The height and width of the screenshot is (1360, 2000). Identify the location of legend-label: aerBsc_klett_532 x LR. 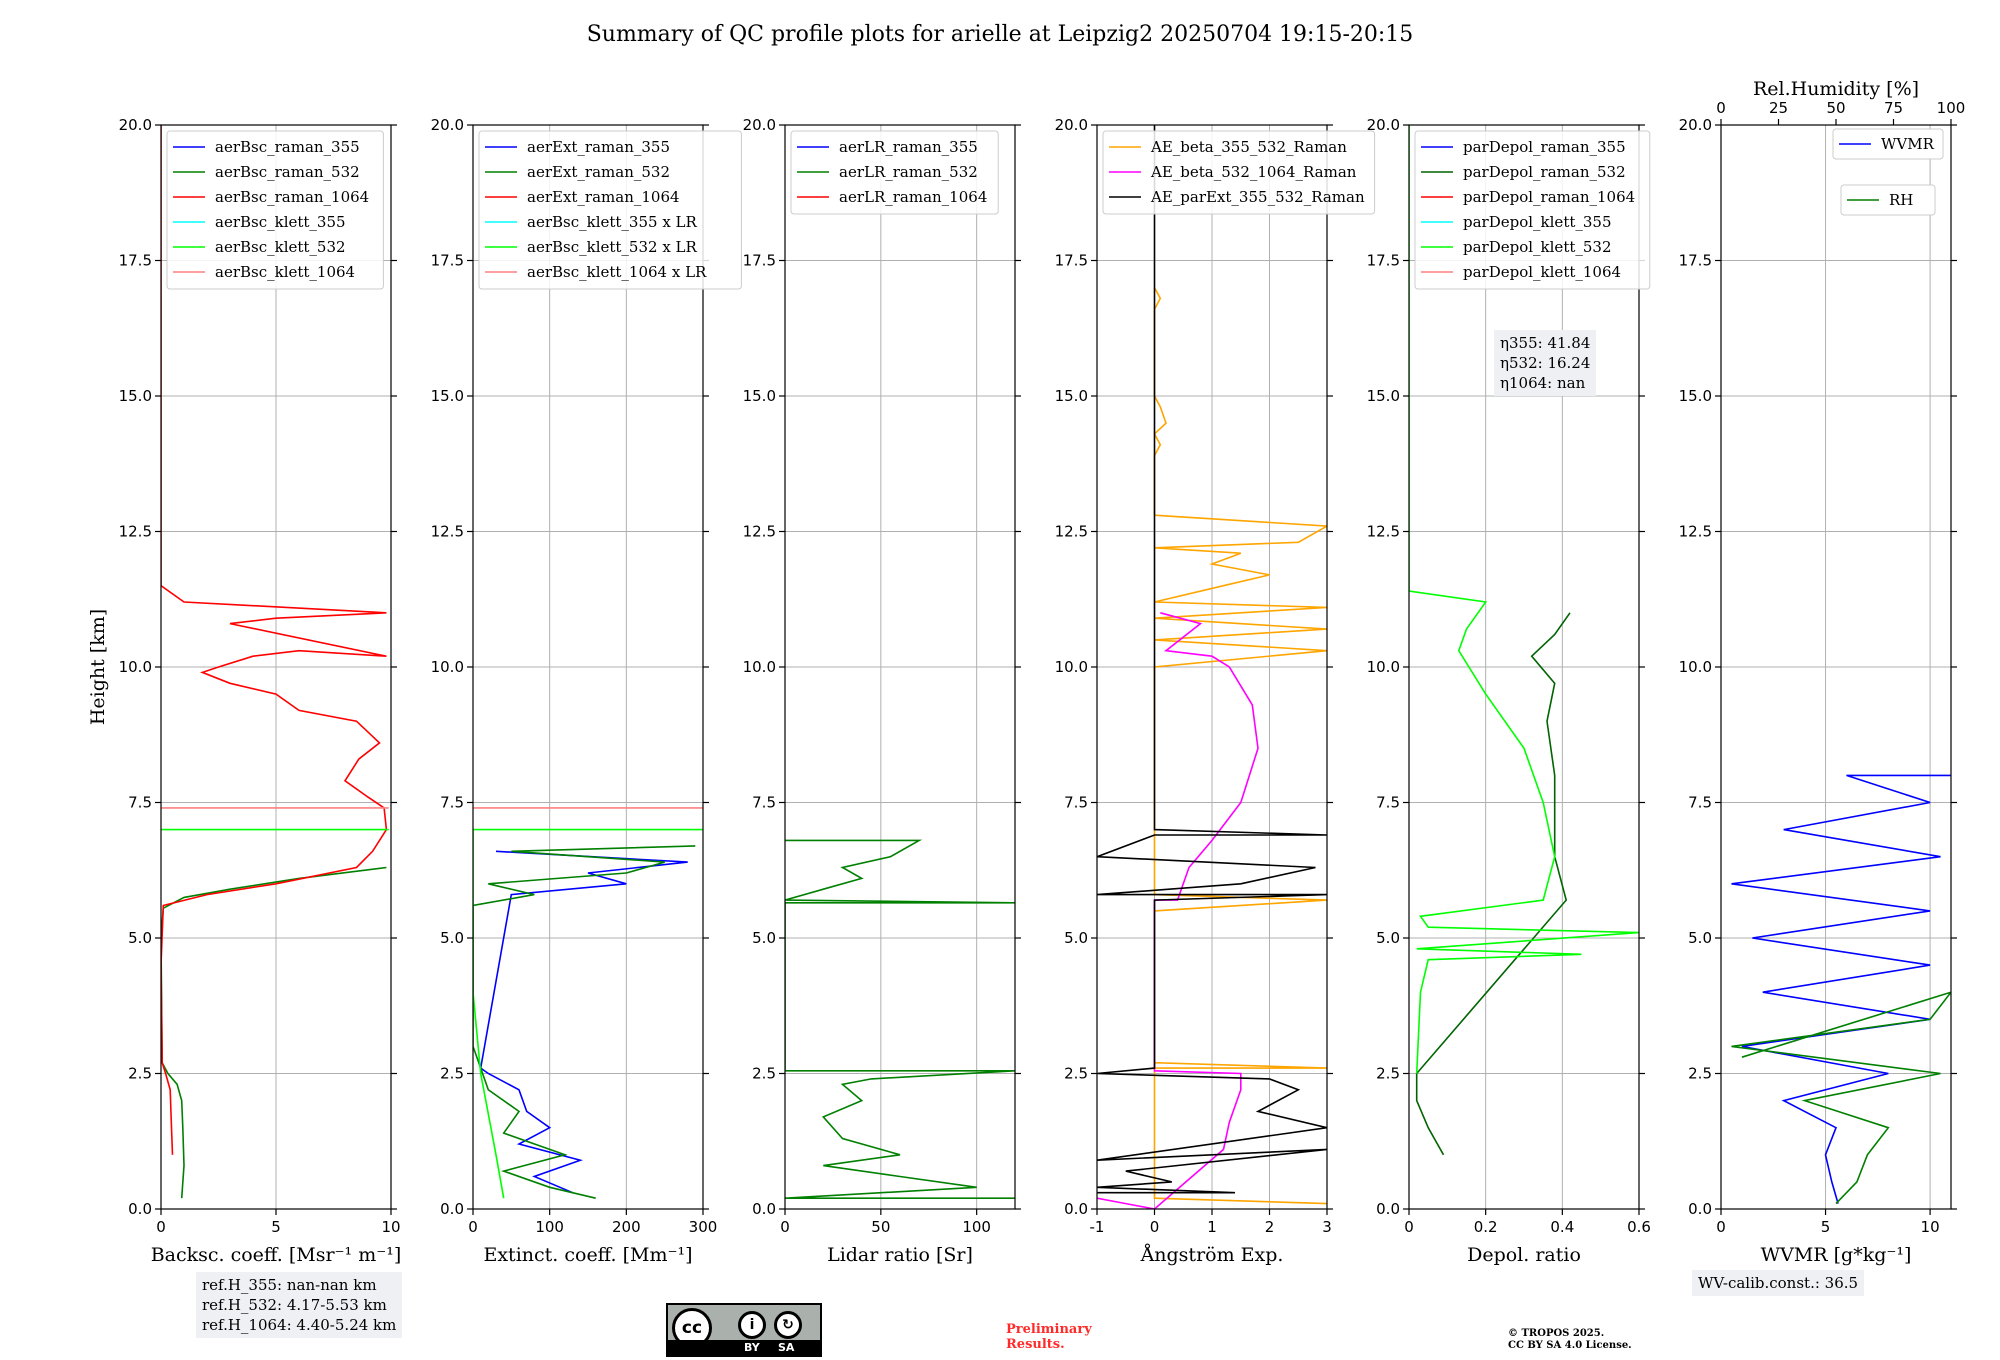
(612, 247).